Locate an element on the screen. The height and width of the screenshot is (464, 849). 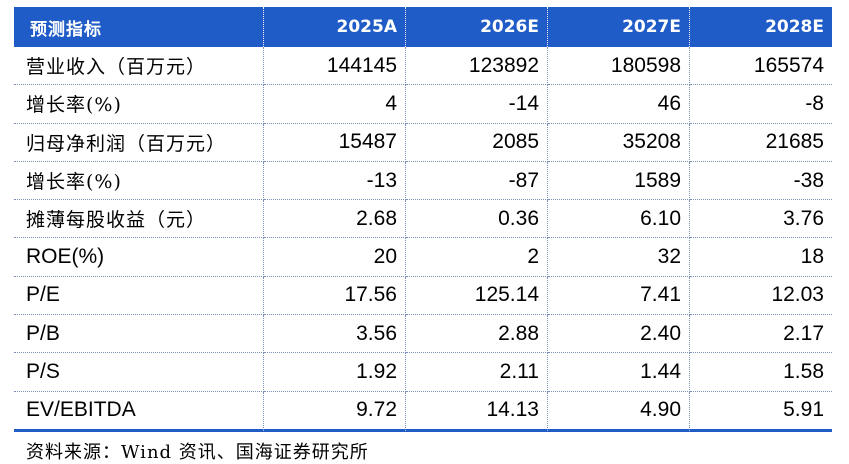
header-2025a: 2025A is located at coordinates (335, 27).